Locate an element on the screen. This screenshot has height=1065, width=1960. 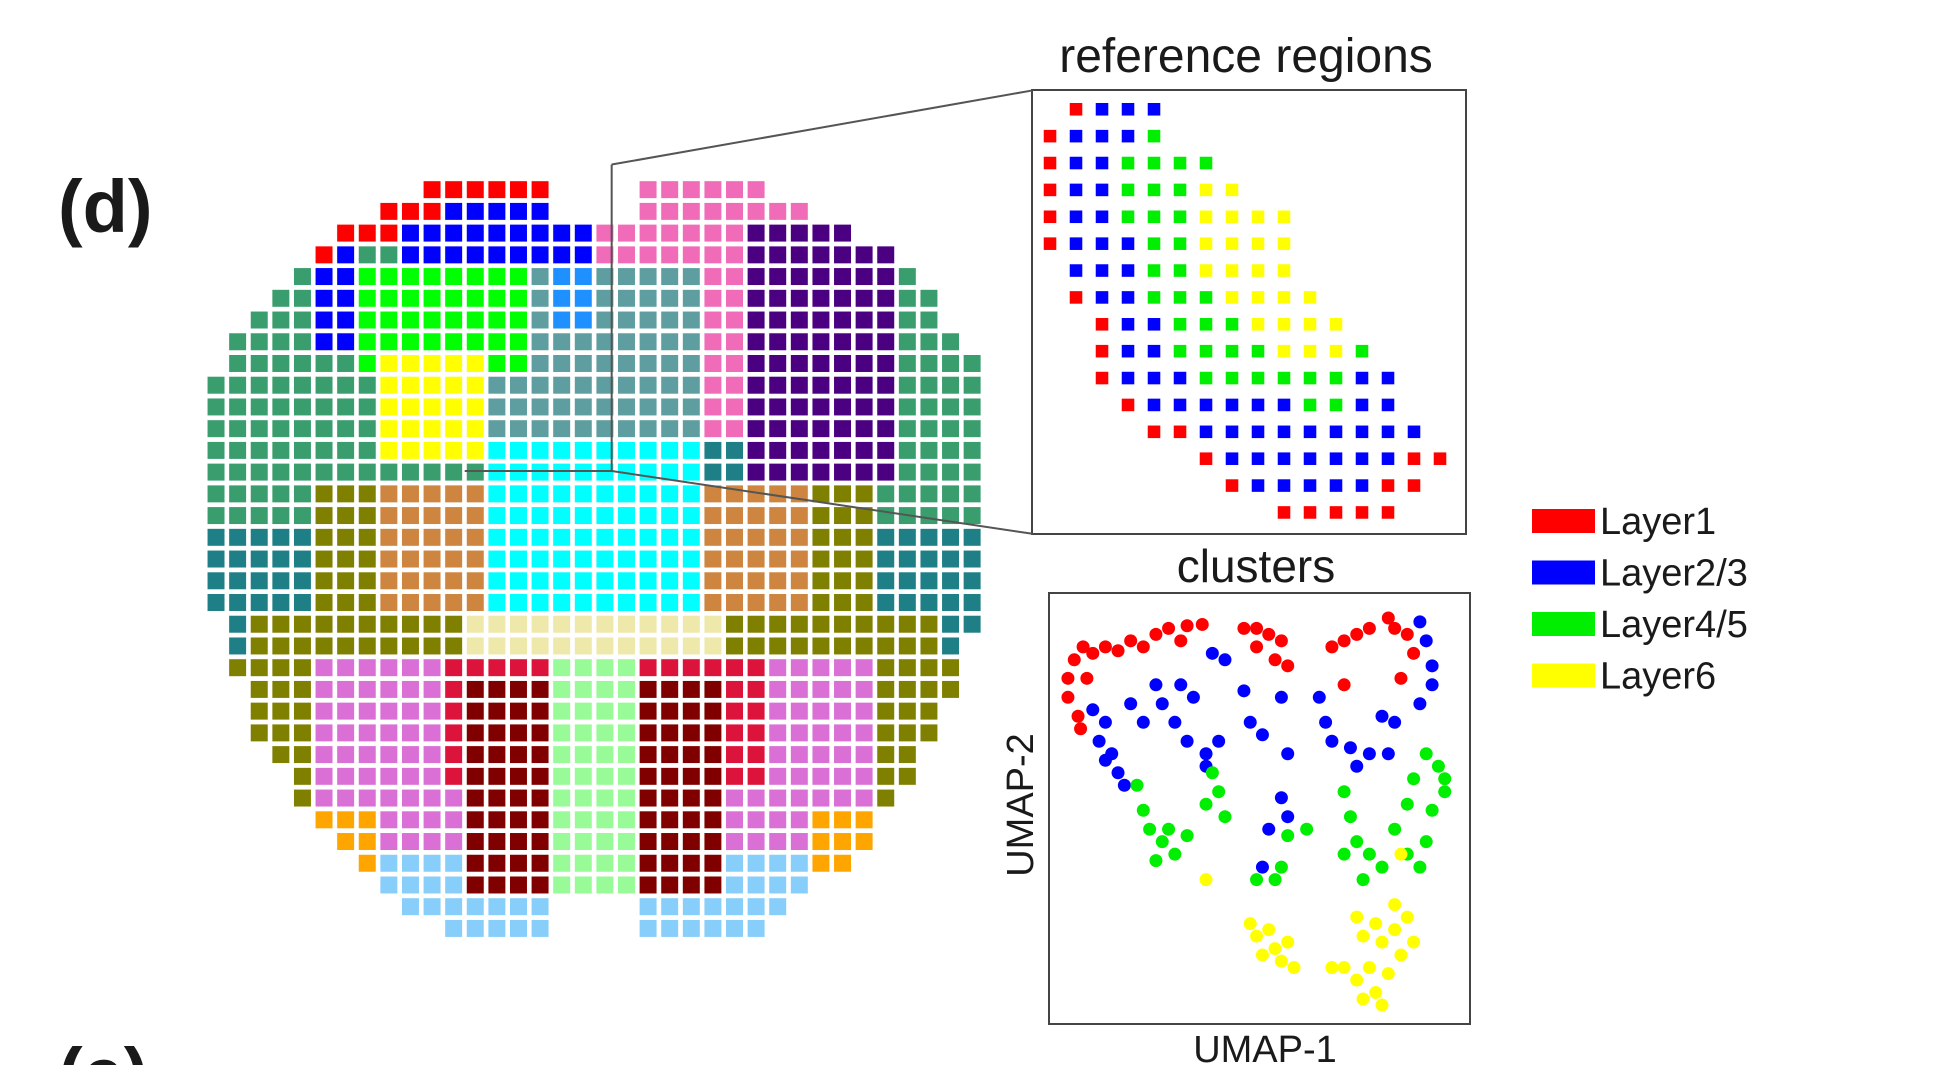
zoom-line is located at coordinates (822, 502).